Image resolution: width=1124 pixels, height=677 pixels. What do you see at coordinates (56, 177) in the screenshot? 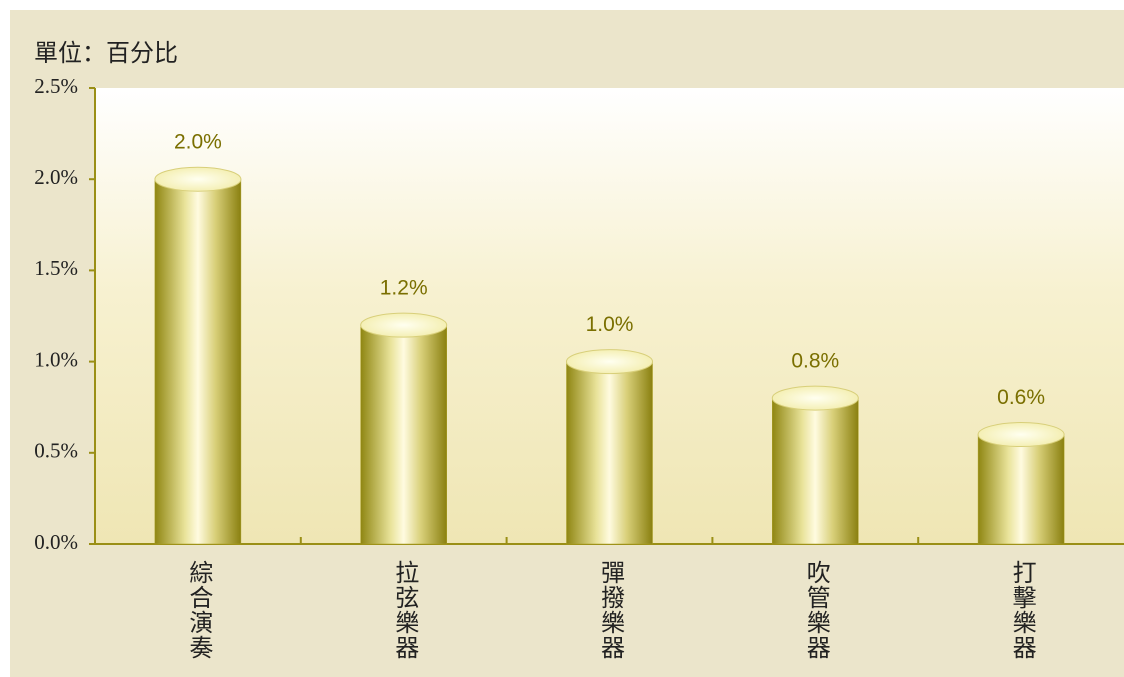
I see `y-tick-label: 2.0%` at bounding box center [56, 177].